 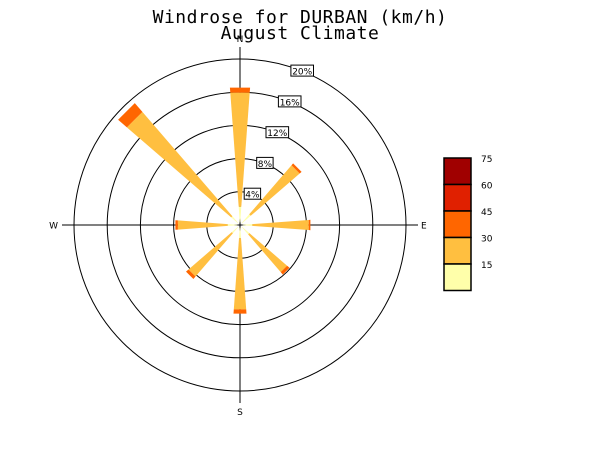 I want to click on svg-text: 12%, so click(x=277, y=134).